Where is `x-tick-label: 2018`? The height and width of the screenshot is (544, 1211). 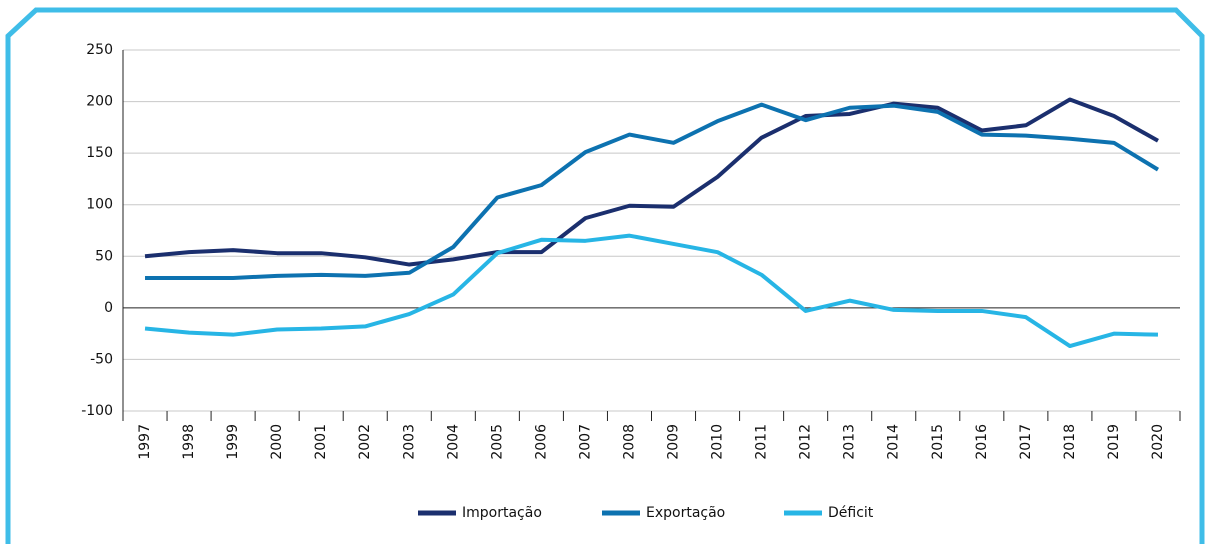
x-tick-label: 2018 is located at coordinates (1070, 442).